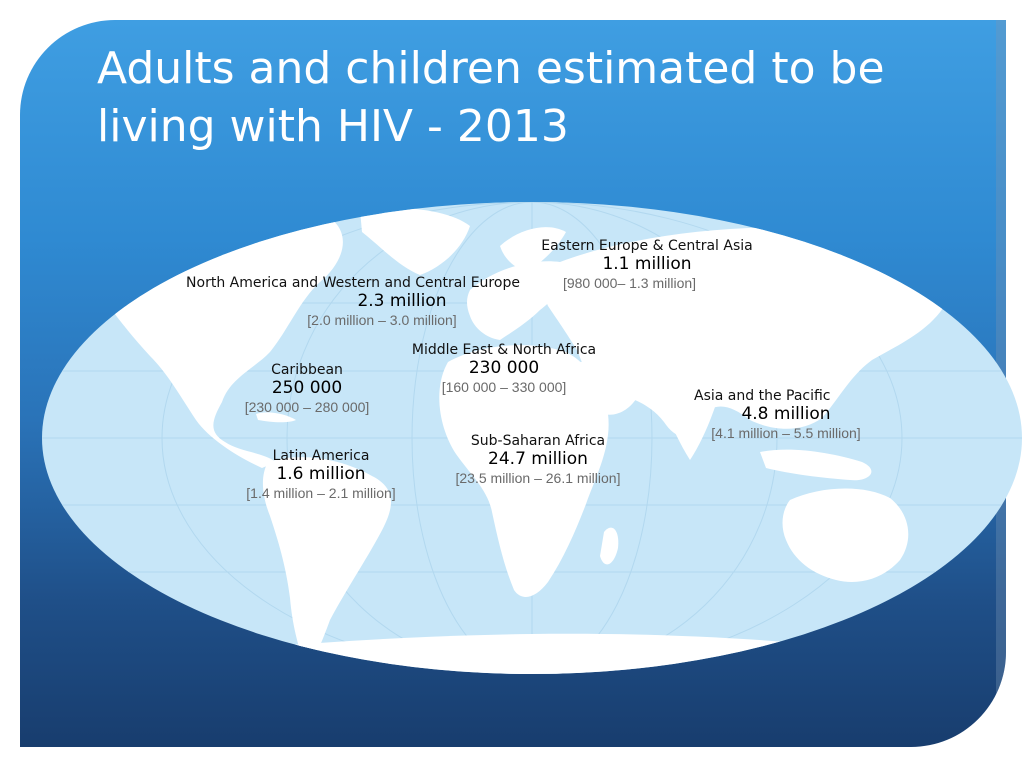  I want to click on region-value: 2.3 million, so click(402, 301).